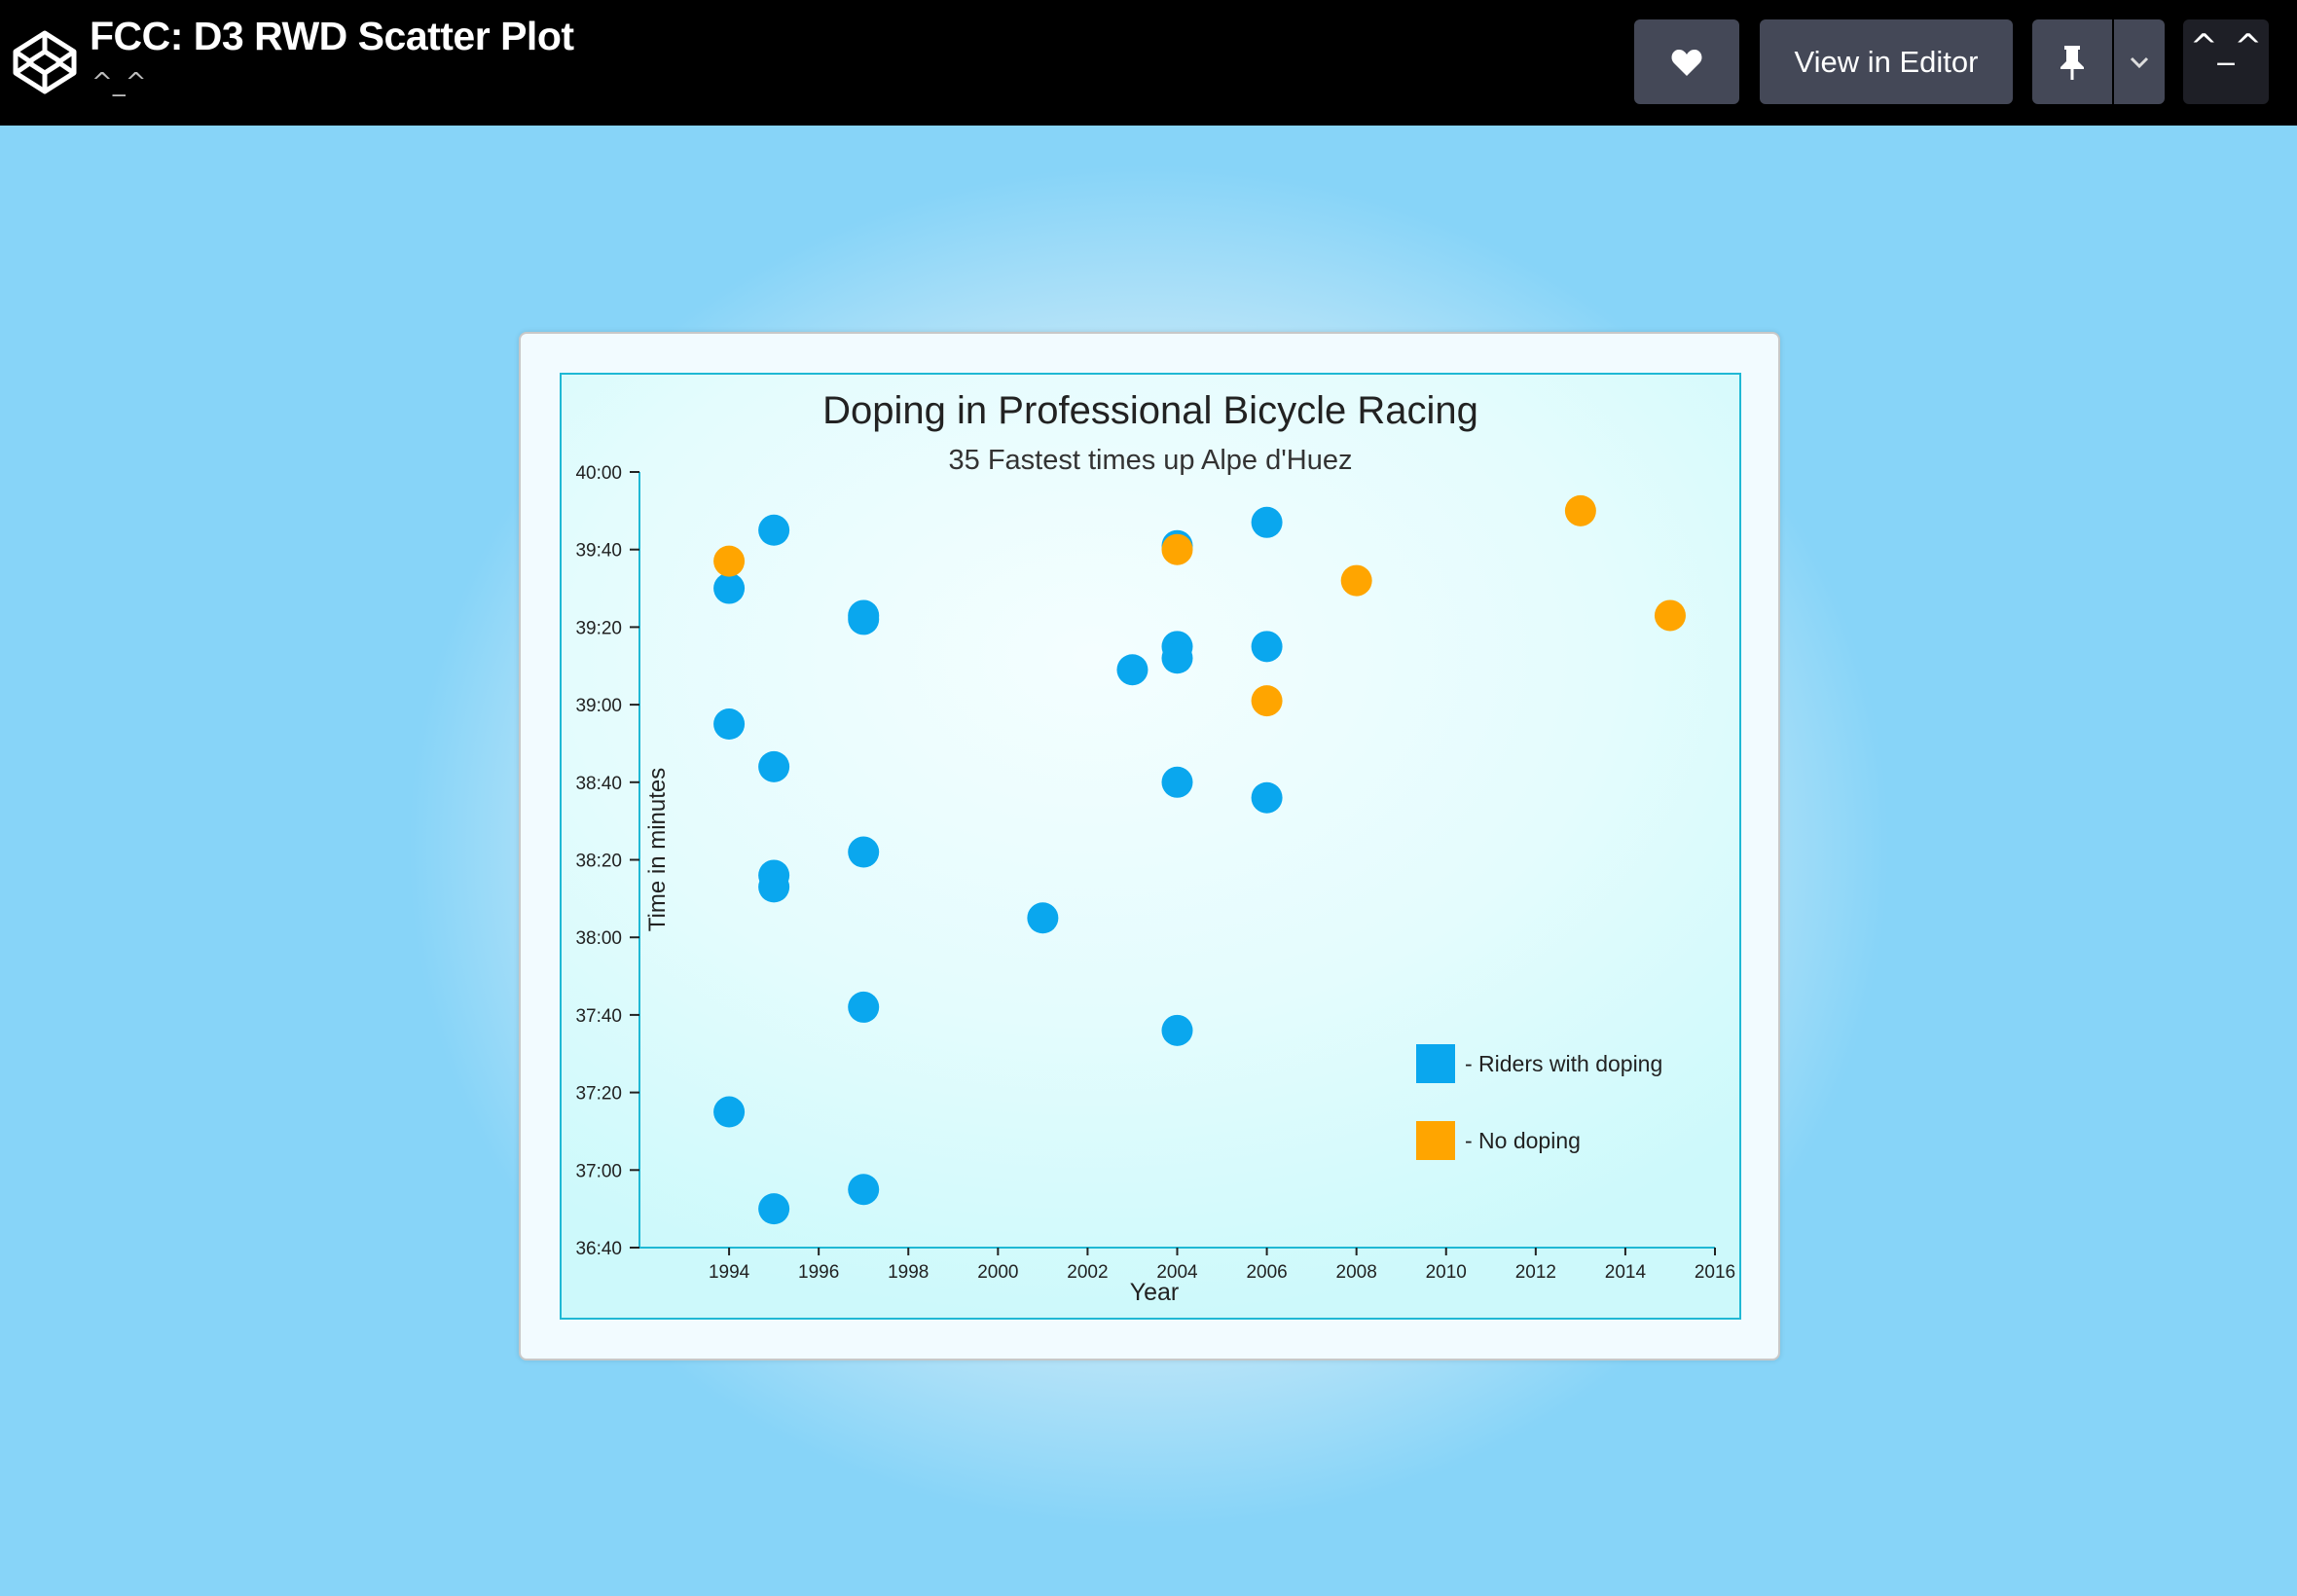 This screenshot has height=1596, width=2297. Describe the element at coordinates (598, 551) in the screenshot. I see `y-tick-label: 39:40` at that location.